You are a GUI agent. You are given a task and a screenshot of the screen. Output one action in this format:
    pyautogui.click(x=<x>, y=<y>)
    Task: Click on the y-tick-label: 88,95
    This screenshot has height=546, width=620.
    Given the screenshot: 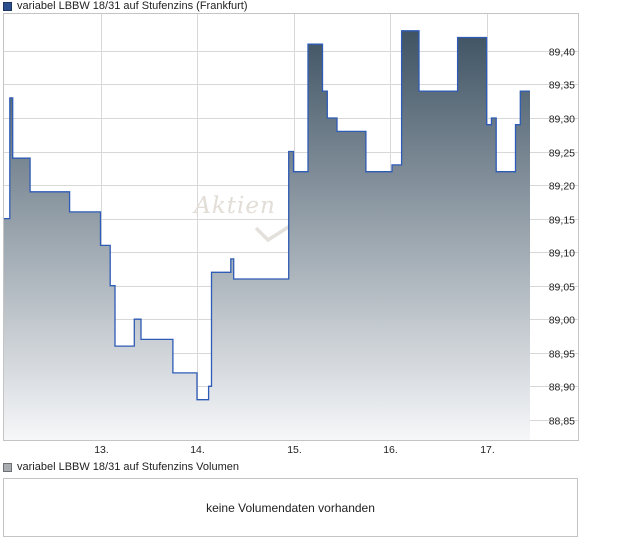 What is the action you would take?
    pyautogui.click(x=562, y=355)
    